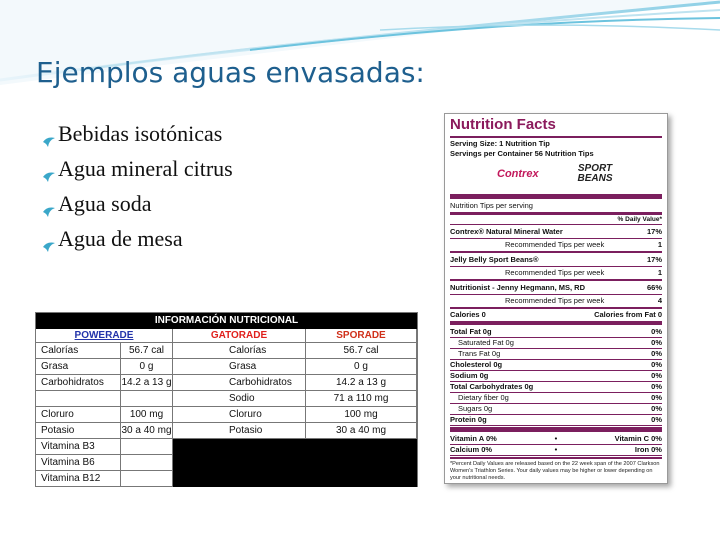 The height and width of the screenshot is (540, 720). Describe the element at coordinates (473, 438) in the screenshot. I see `vitamin-left: Vitamin A 0%` at that location.